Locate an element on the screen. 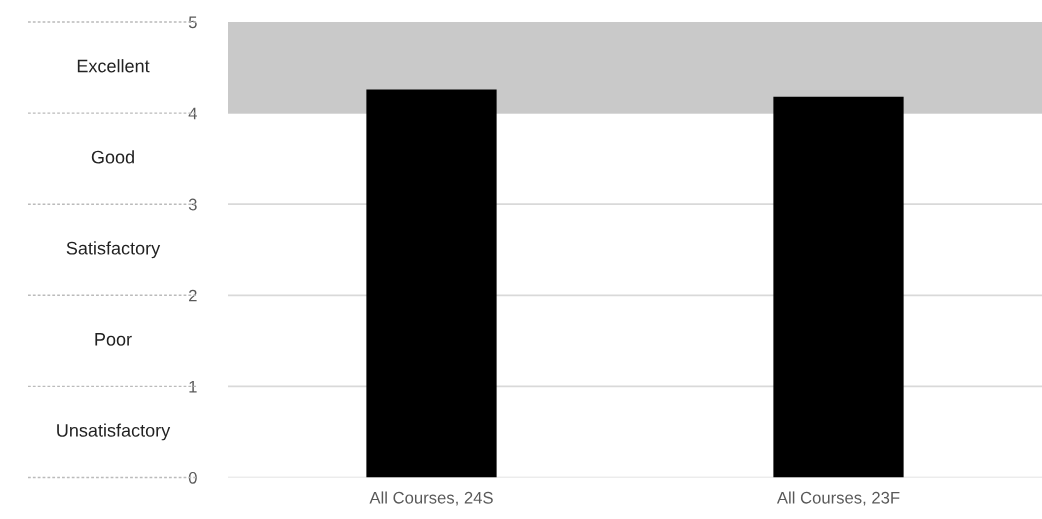  text: Unsatisfactory is located at coordinates (114, 432).